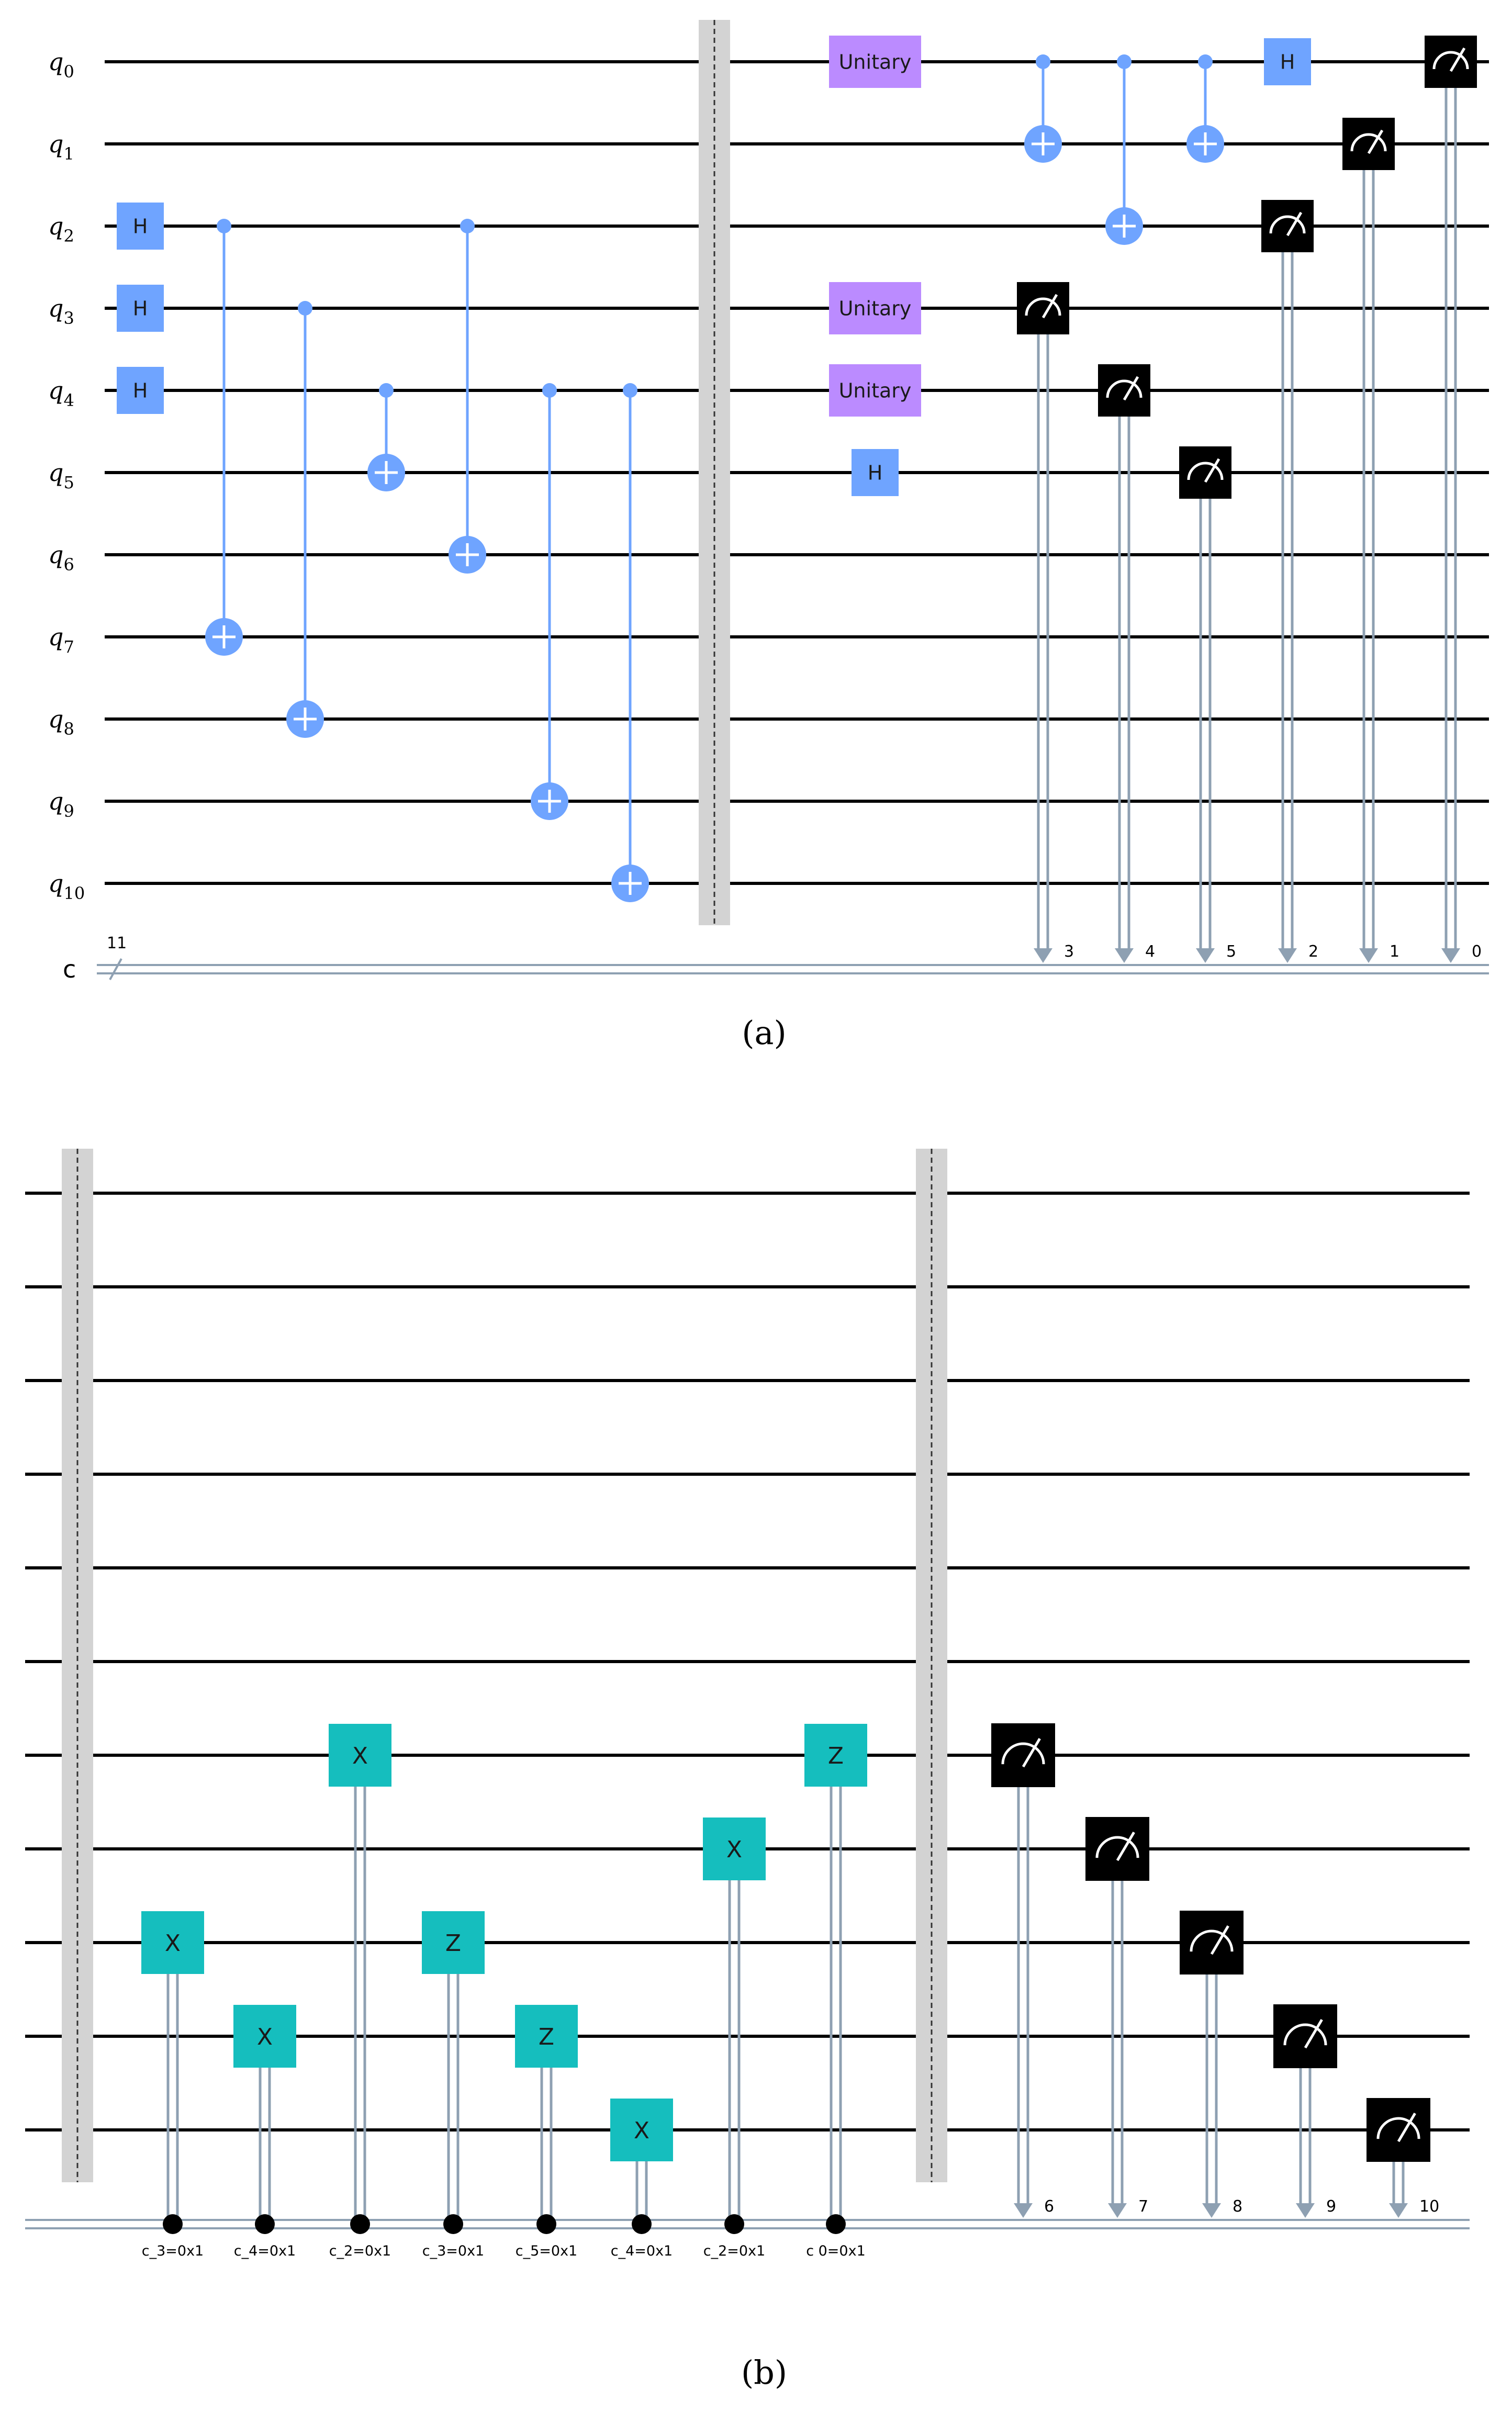 This screenshot has height=2412, width=1512. What do you see at coordinates (764, 1033) in the screenshot?
I see `panel-a-caption: (a)` at bounding box center [764, 1033].